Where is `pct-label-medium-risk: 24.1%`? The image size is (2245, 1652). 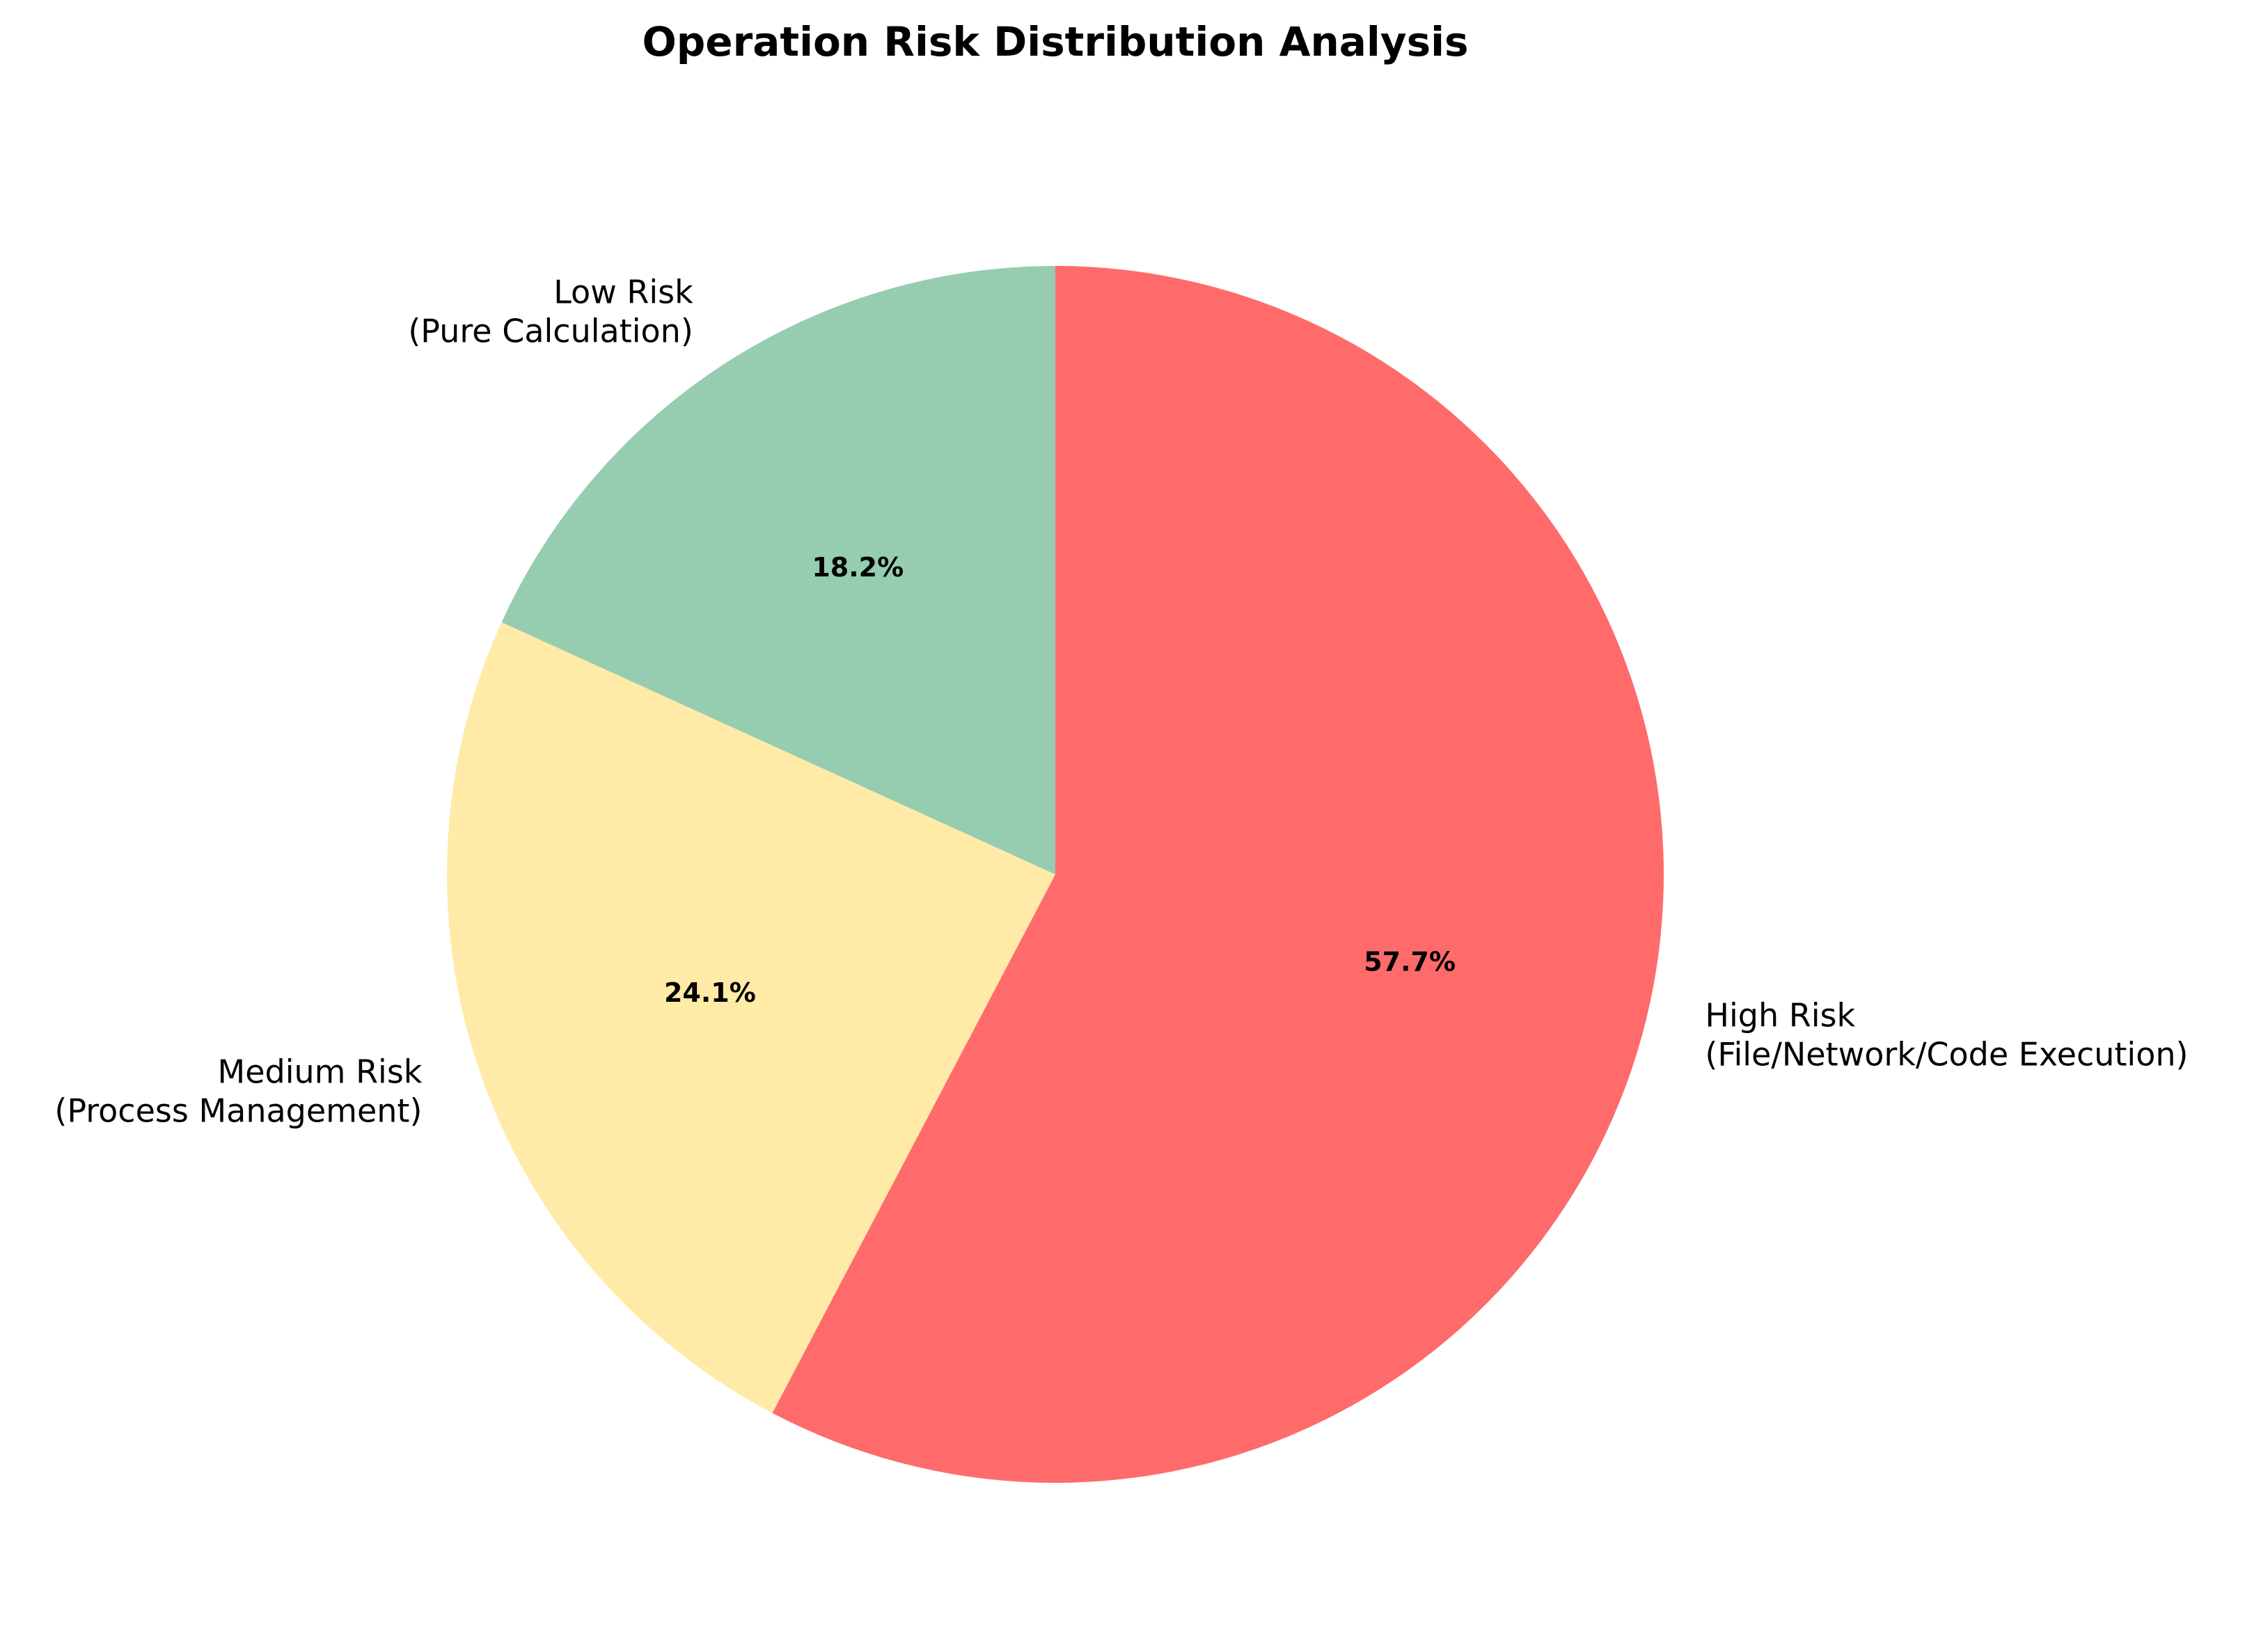
pct-label-medium-risk: 24.1% is located at coordinates (710, 993).